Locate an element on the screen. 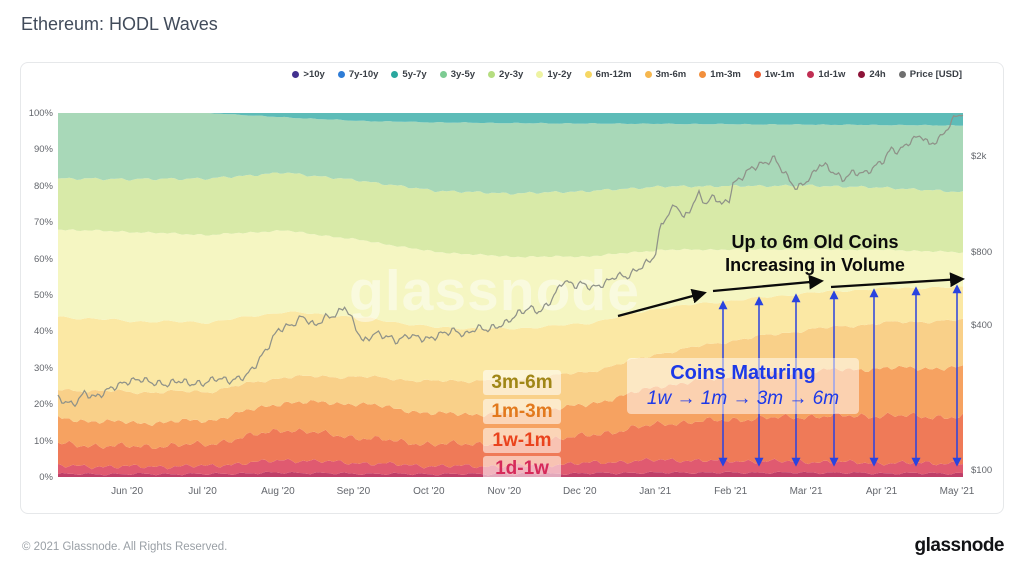 The width and height of the screenshot is (1024, 575). y-right-tick-800: $800 is located at coordinates (982, 252).